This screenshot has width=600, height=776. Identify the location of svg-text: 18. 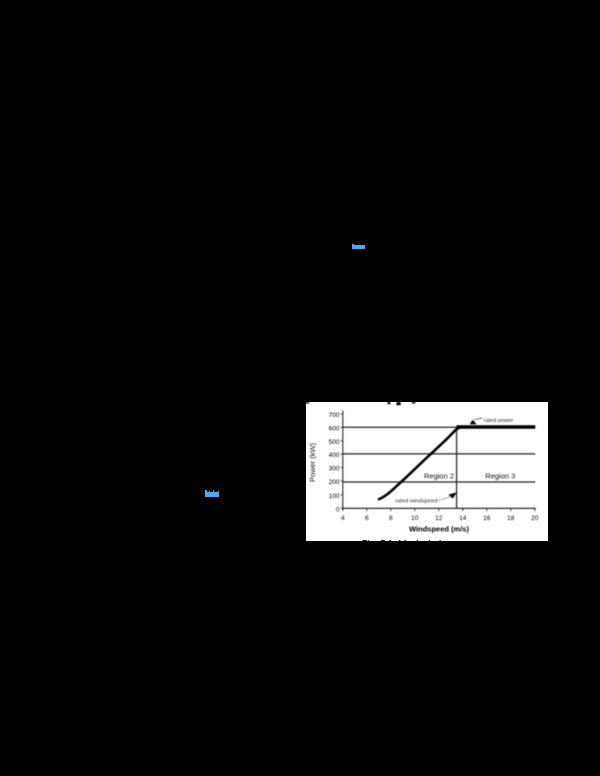
(511, 518).